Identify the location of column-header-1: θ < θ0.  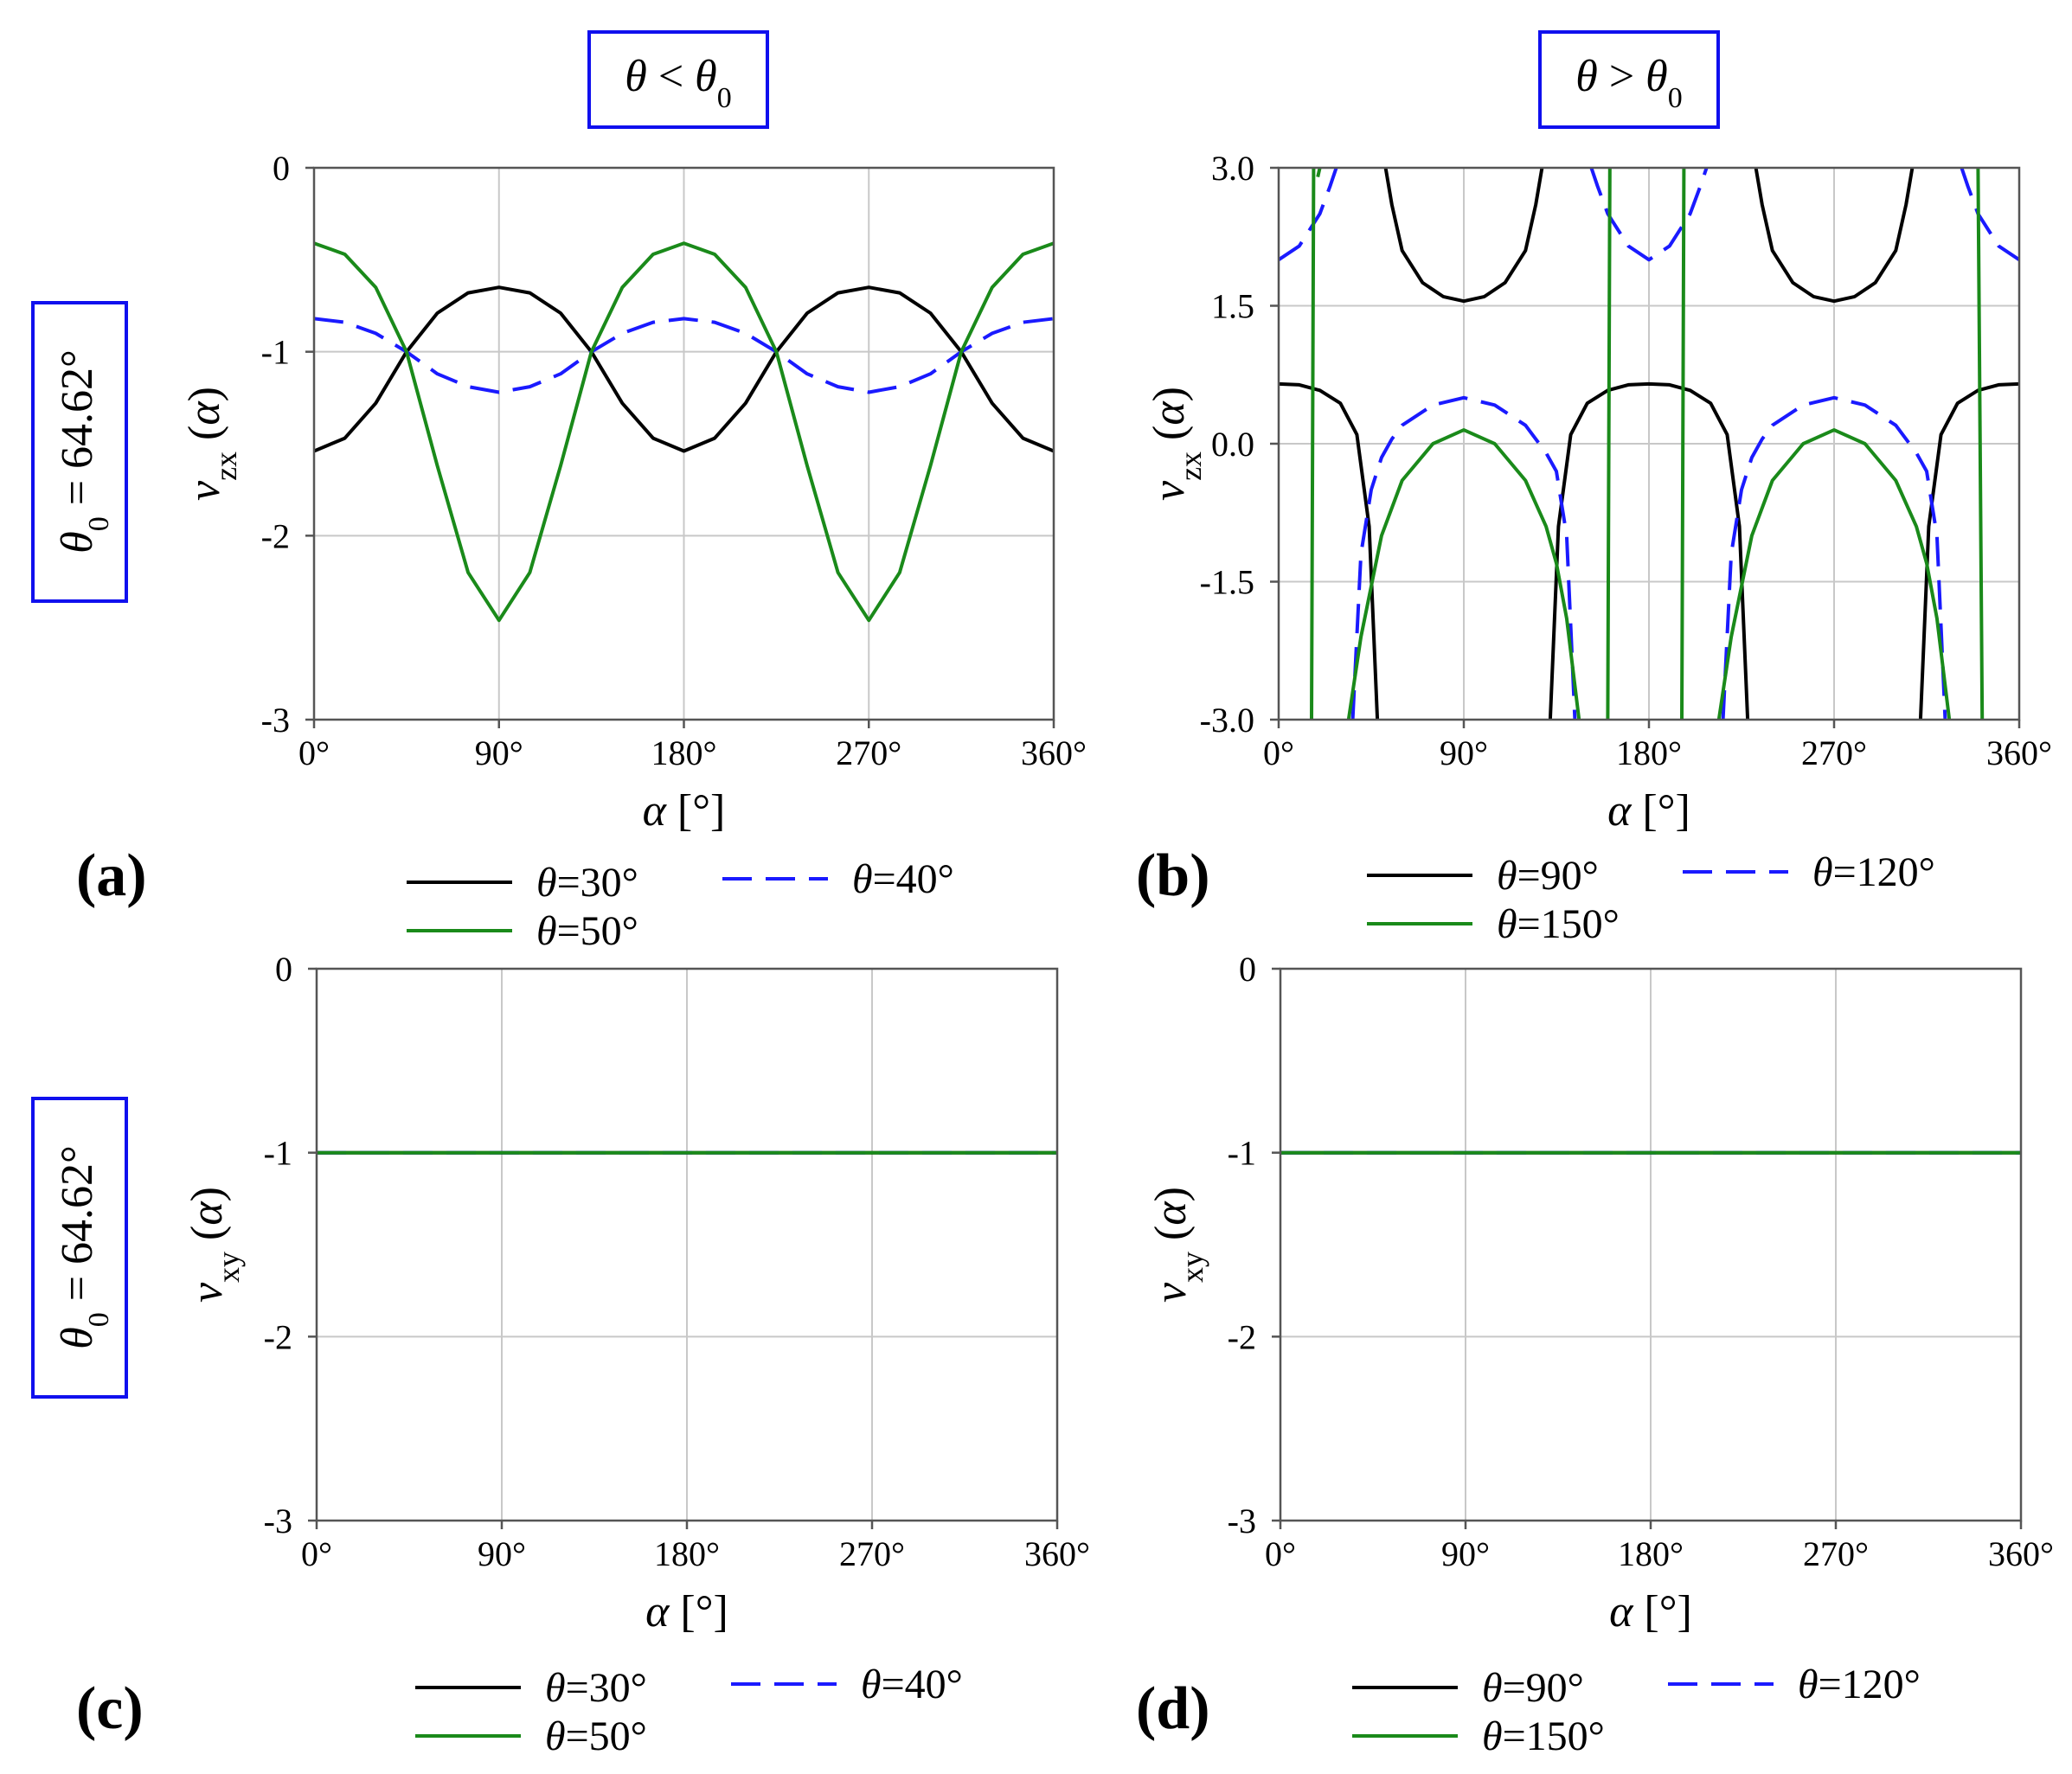
(678, 83).